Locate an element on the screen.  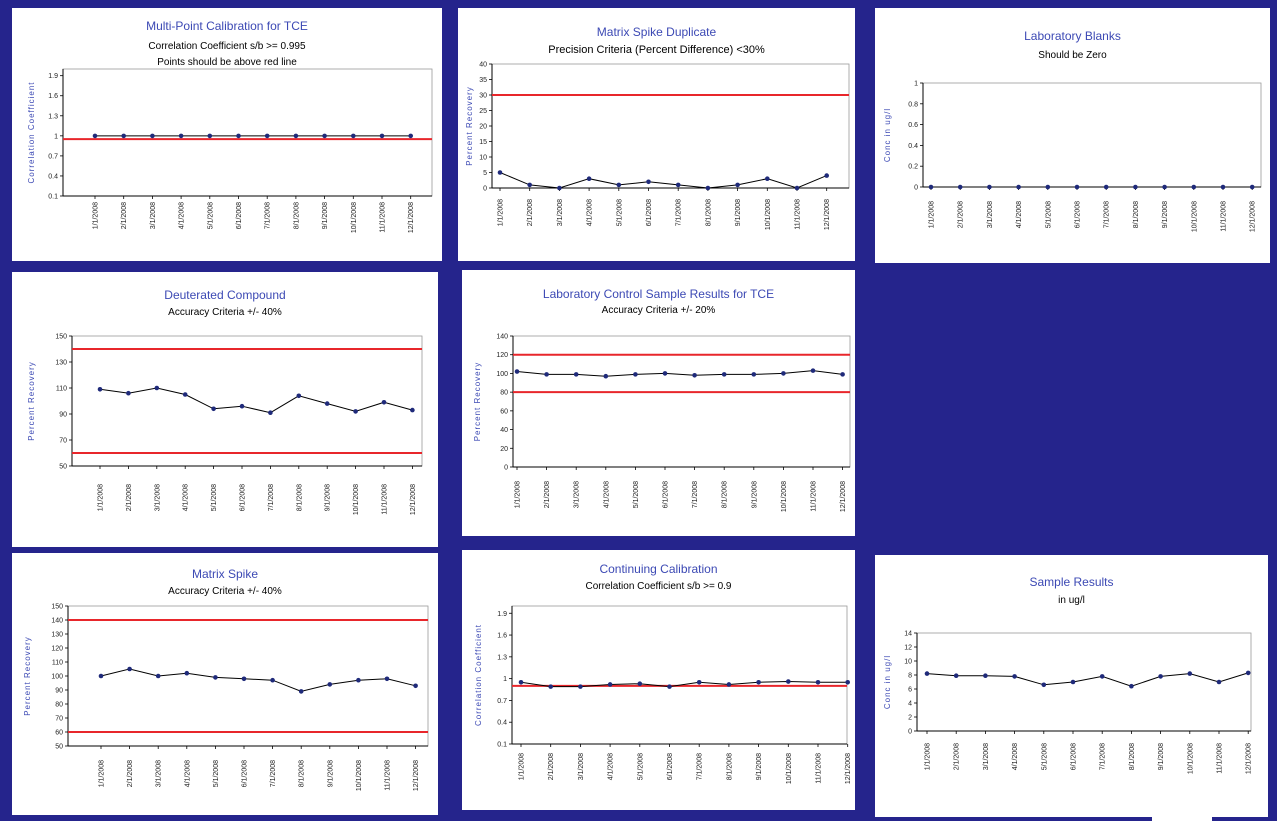
chart-subtitle: Accuracy Criteria +/- 40% is located at coordinates (225, 312).